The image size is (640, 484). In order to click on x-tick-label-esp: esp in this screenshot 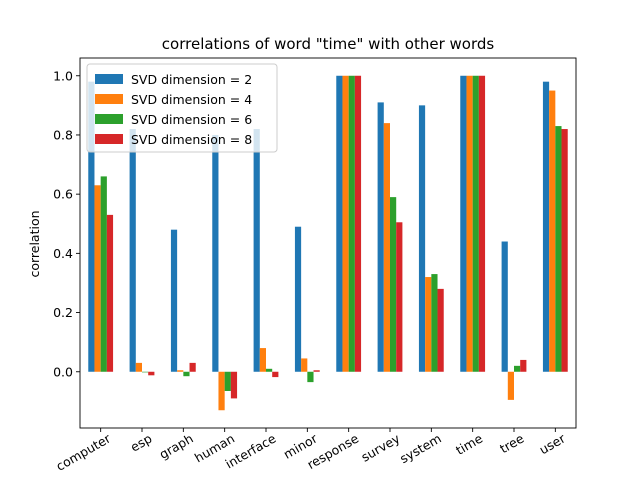, I will do `click(141, 443)`.